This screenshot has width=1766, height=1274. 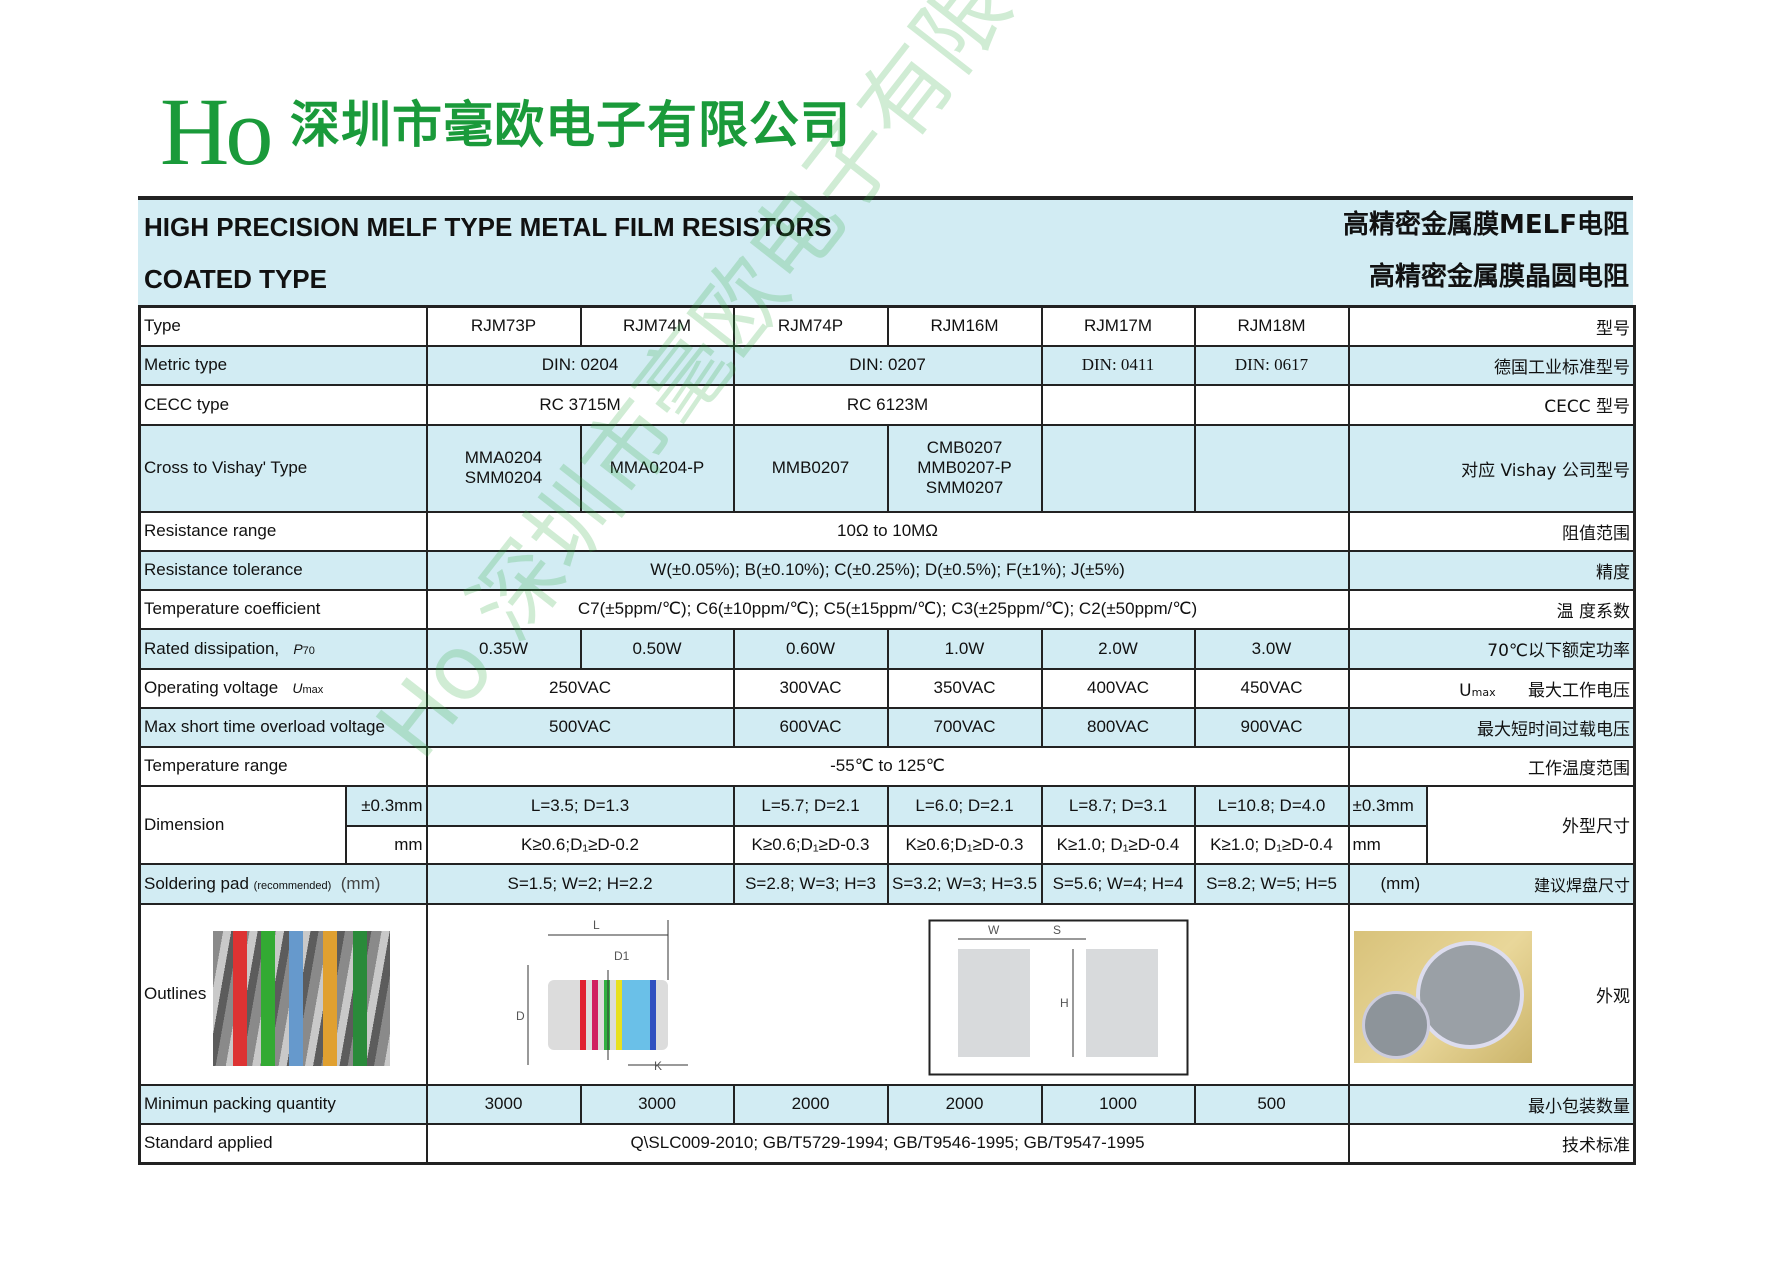 I want to click on value-cell: L=3.5; D=1.3, so click(x=580, y=805).